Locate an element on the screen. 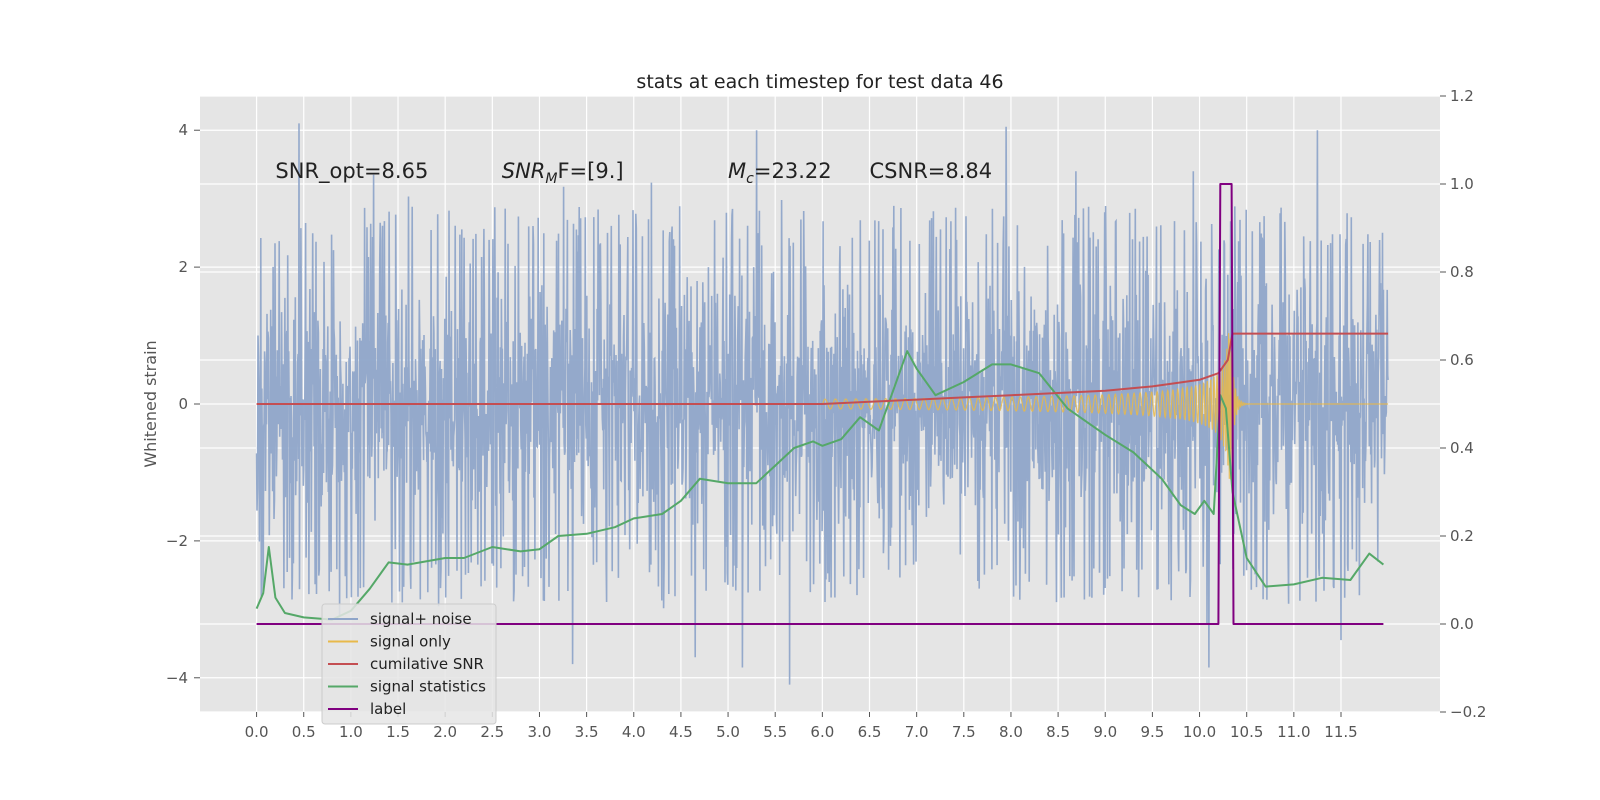 Image resolution: width=1600 pixels, height=800 pixels. x-tick-label: 3.5 is located at coordinates (587, 732).